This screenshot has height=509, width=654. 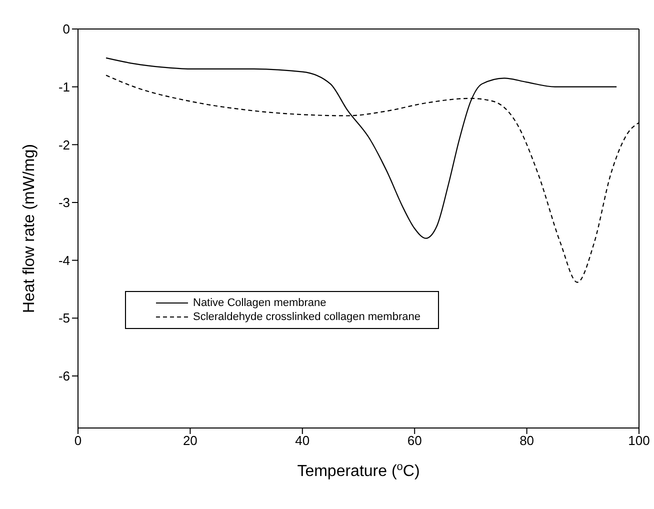 I want to click on x-tick-label: 60, so click(x=414, y=440).